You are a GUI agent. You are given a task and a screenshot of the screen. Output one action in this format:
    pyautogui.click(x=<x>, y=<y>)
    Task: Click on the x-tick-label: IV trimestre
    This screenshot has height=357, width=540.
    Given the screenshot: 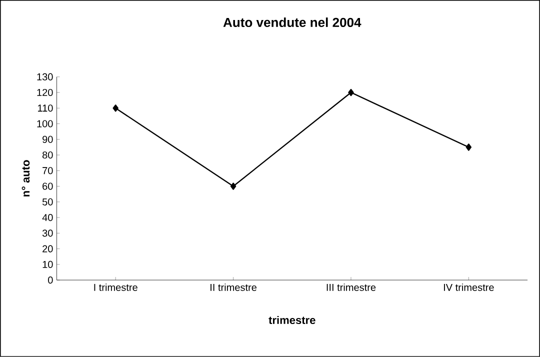 What is the action you would take?
    pyautogui.click(x=469, y=287)
    